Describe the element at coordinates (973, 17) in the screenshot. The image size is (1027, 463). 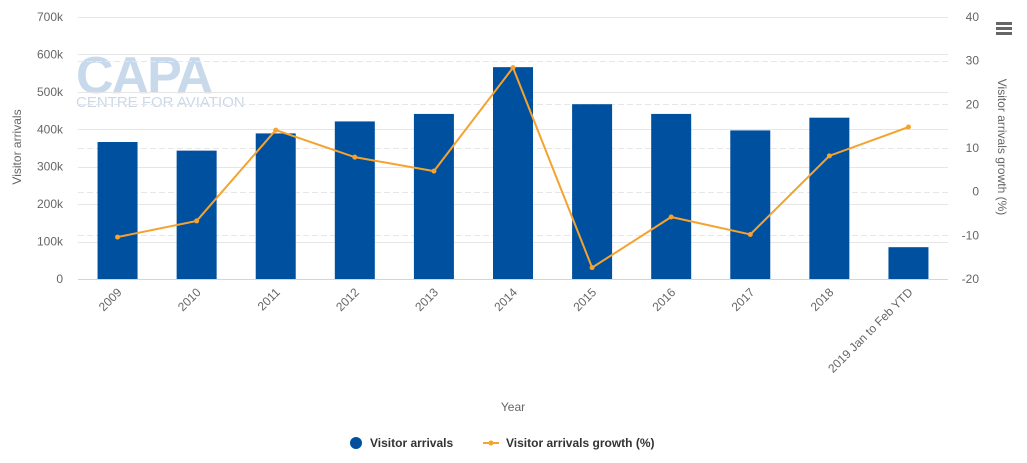
I see `y2-tick-label: 40` at that location.